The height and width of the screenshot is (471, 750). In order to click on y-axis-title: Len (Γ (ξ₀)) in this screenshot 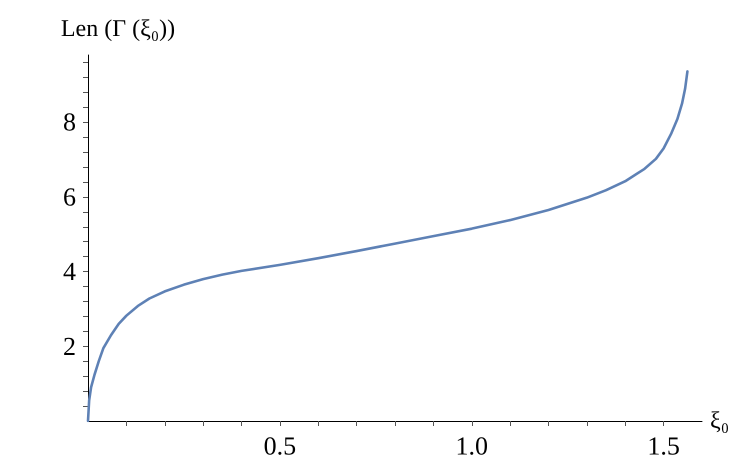, I will do `click(118, 29)`.